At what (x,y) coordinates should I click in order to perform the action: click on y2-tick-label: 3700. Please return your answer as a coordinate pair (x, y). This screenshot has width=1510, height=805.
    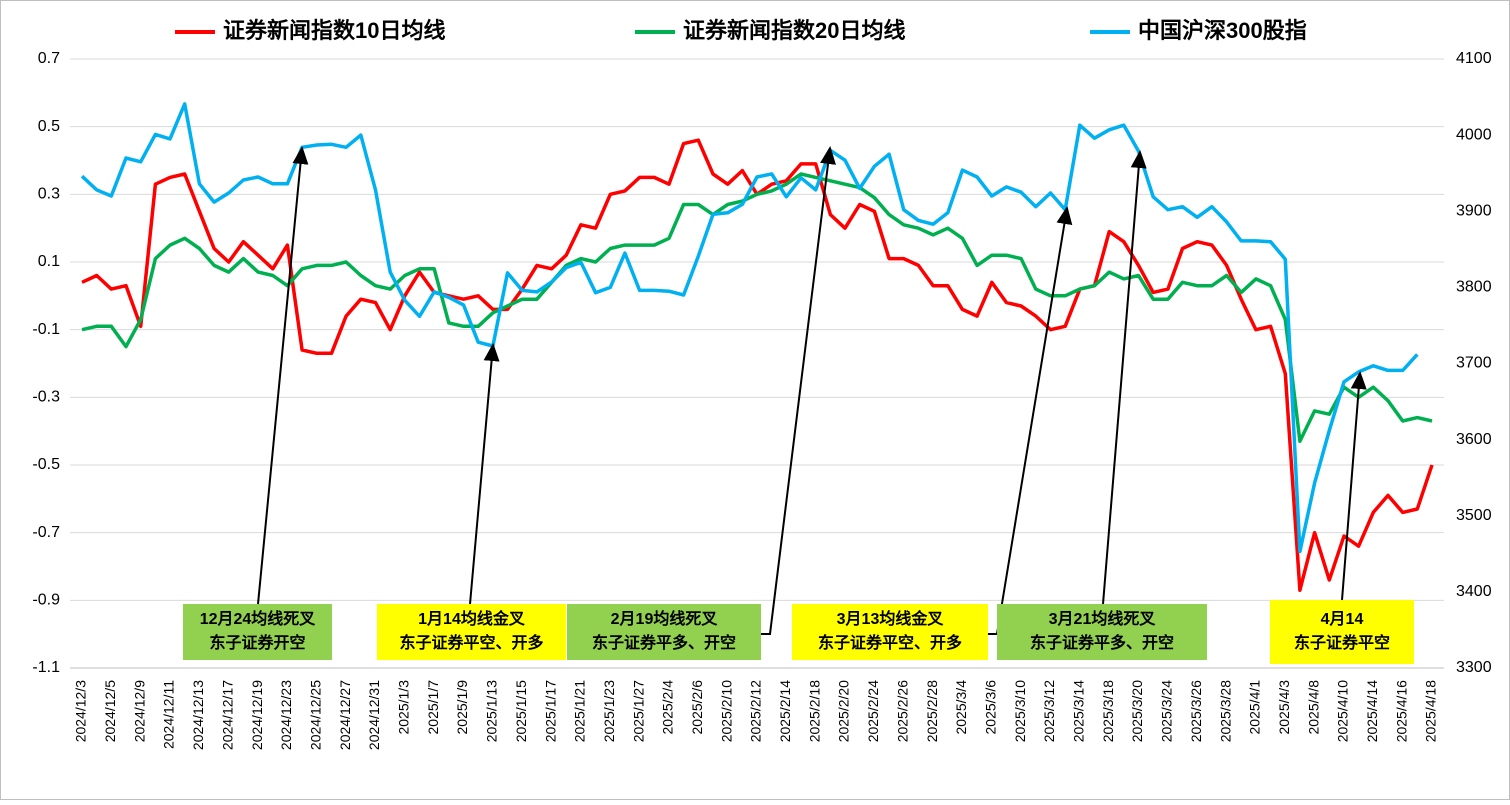
    Looking at the image, I should click on (1474, 363).